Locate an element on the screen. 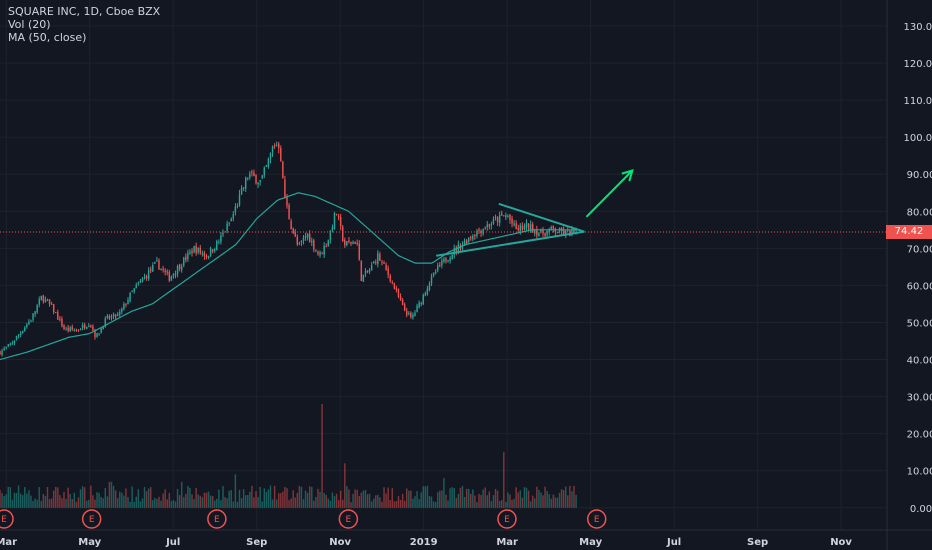  x-tick-label: May is located at coordinates (590, 542).